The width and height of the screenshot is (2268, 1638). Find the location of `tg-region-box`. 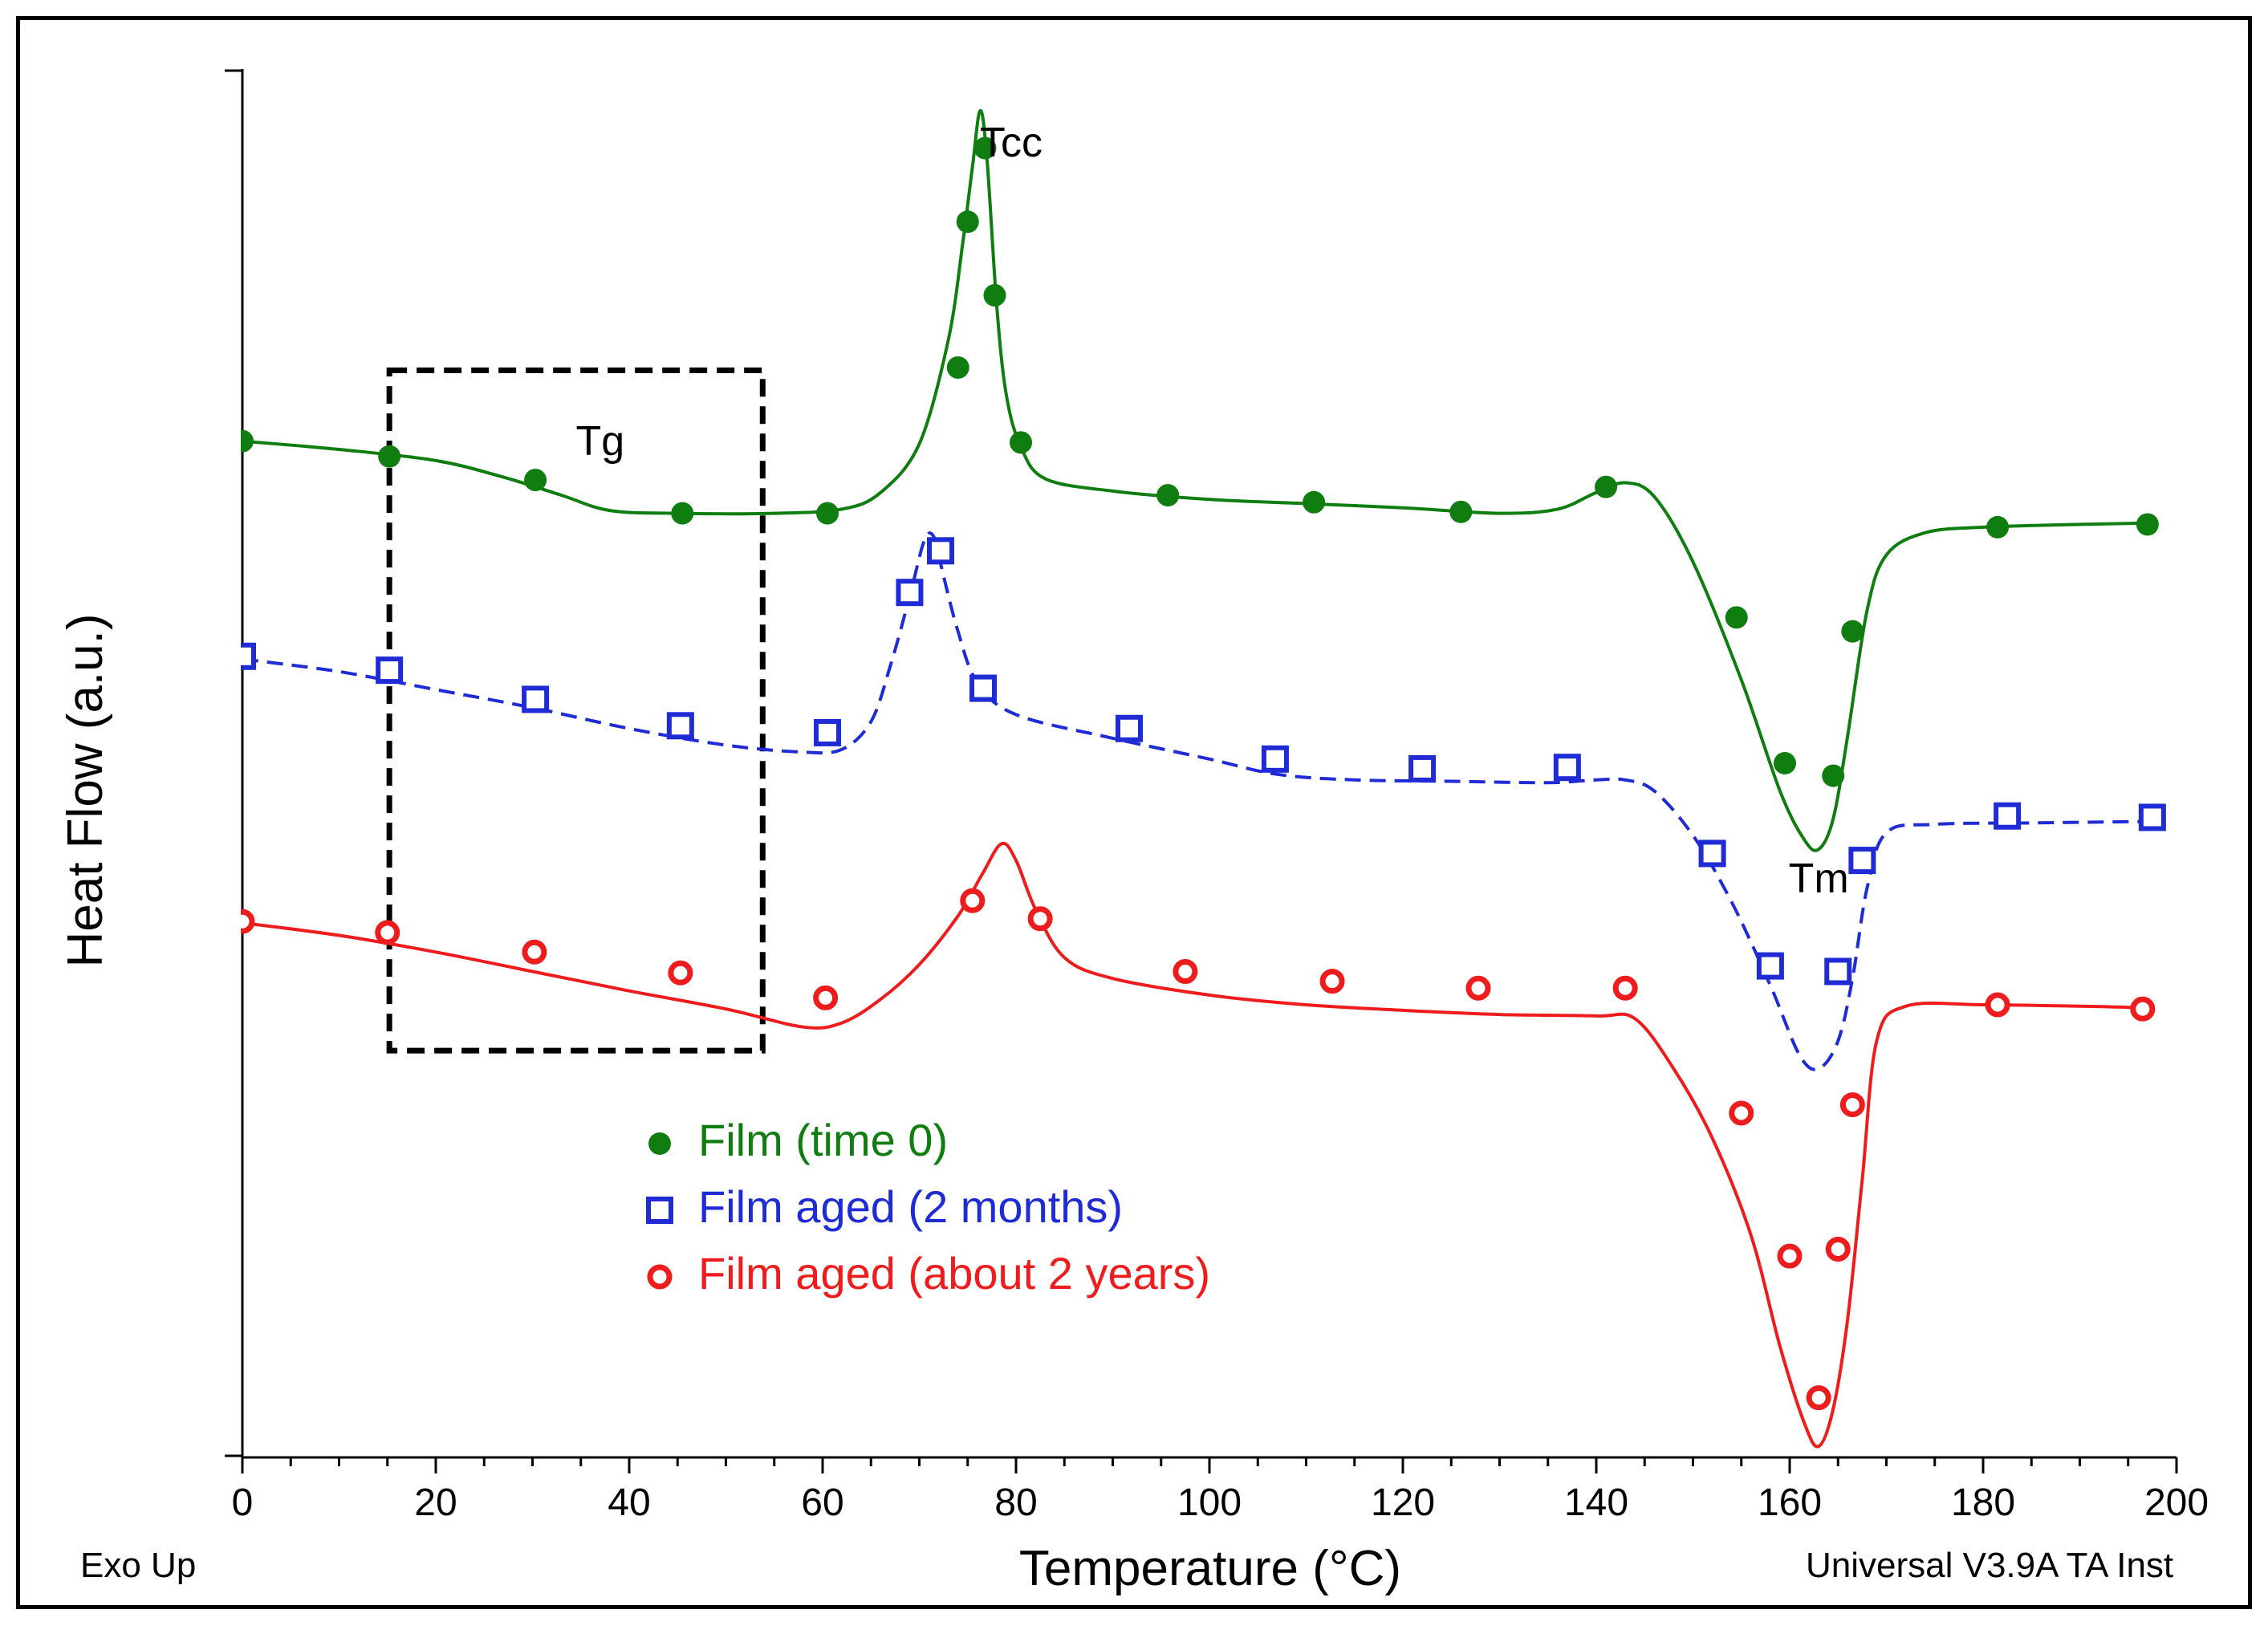

tg-region-box is located at coordinates (576, 710).